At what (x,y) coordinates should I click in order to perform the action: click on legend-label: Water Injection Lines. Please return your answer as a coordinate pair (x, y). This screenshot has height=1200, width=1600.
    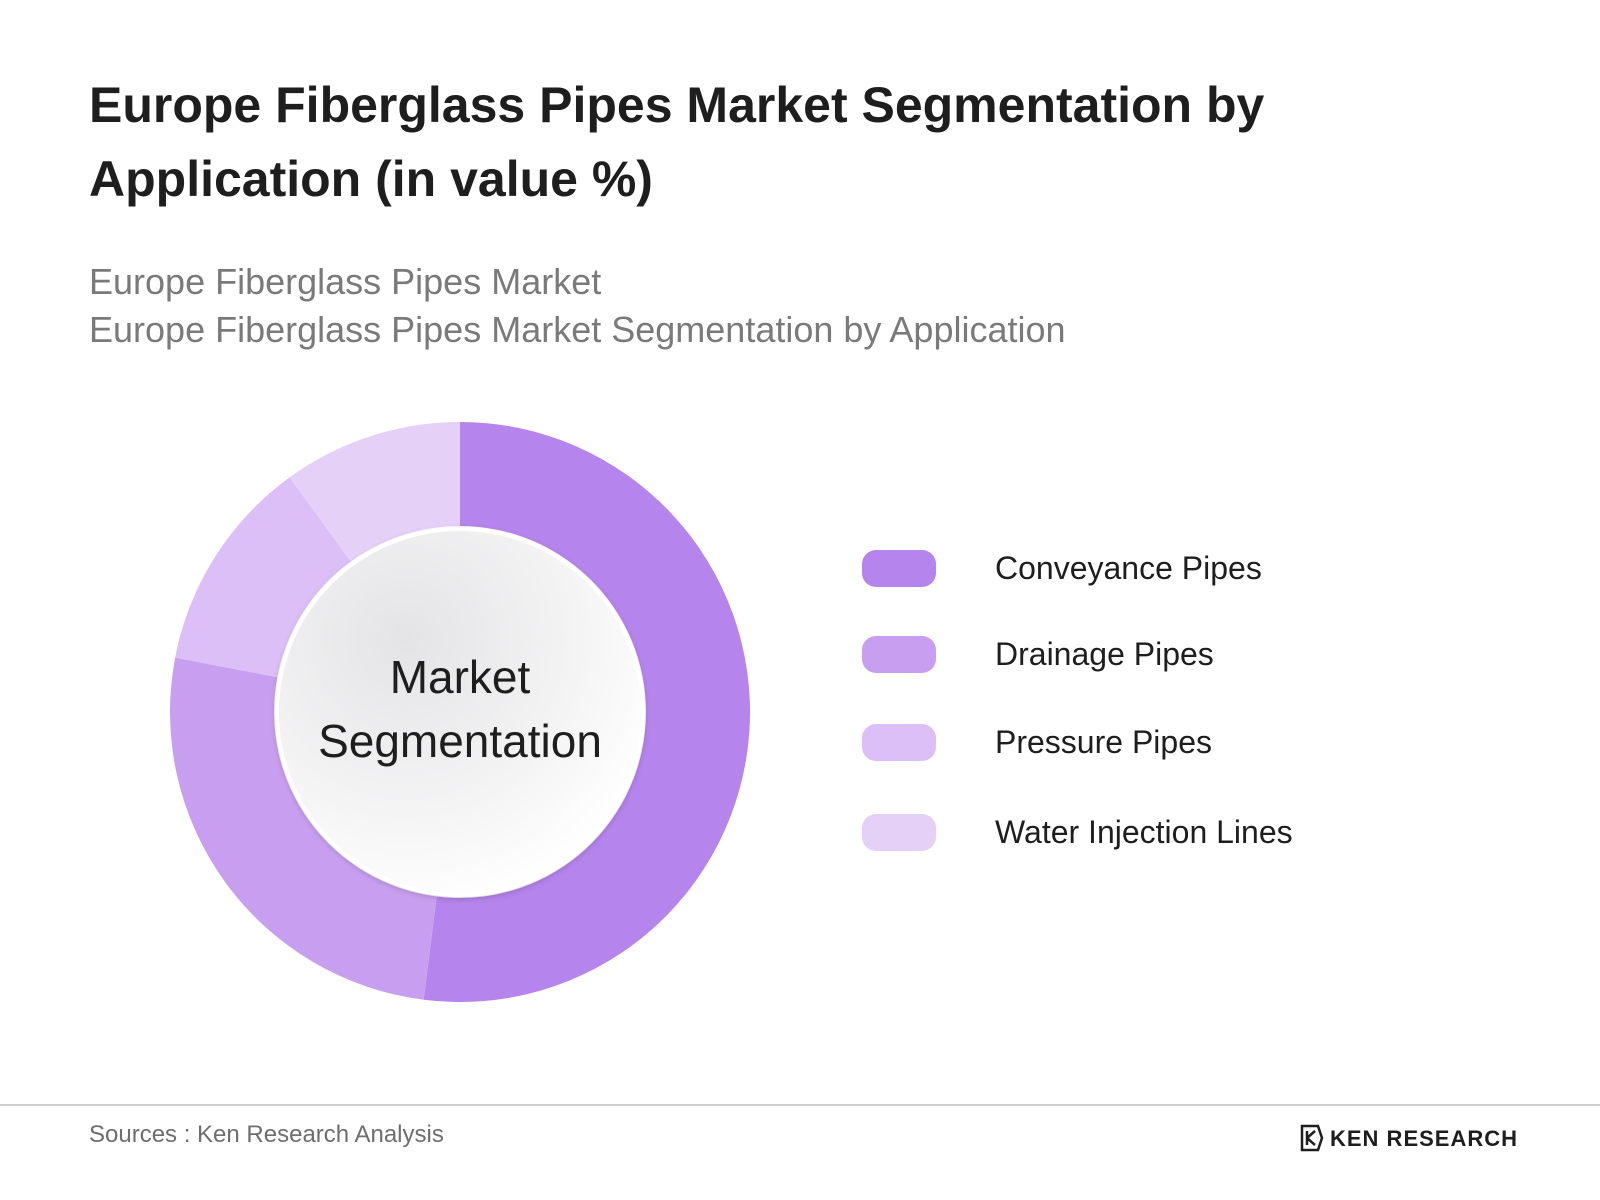
    Looking at the image, I should click on (1144, 832).